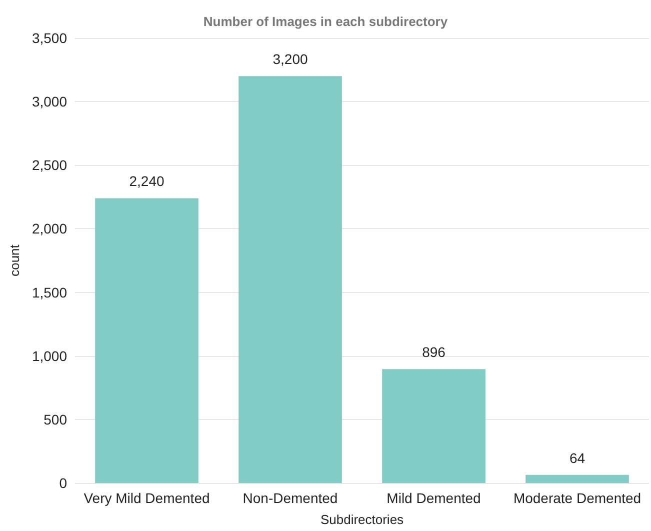 This screenshot has height=531, width=651. I want to click on y-tick-label: 3,500, so click(50, 38).